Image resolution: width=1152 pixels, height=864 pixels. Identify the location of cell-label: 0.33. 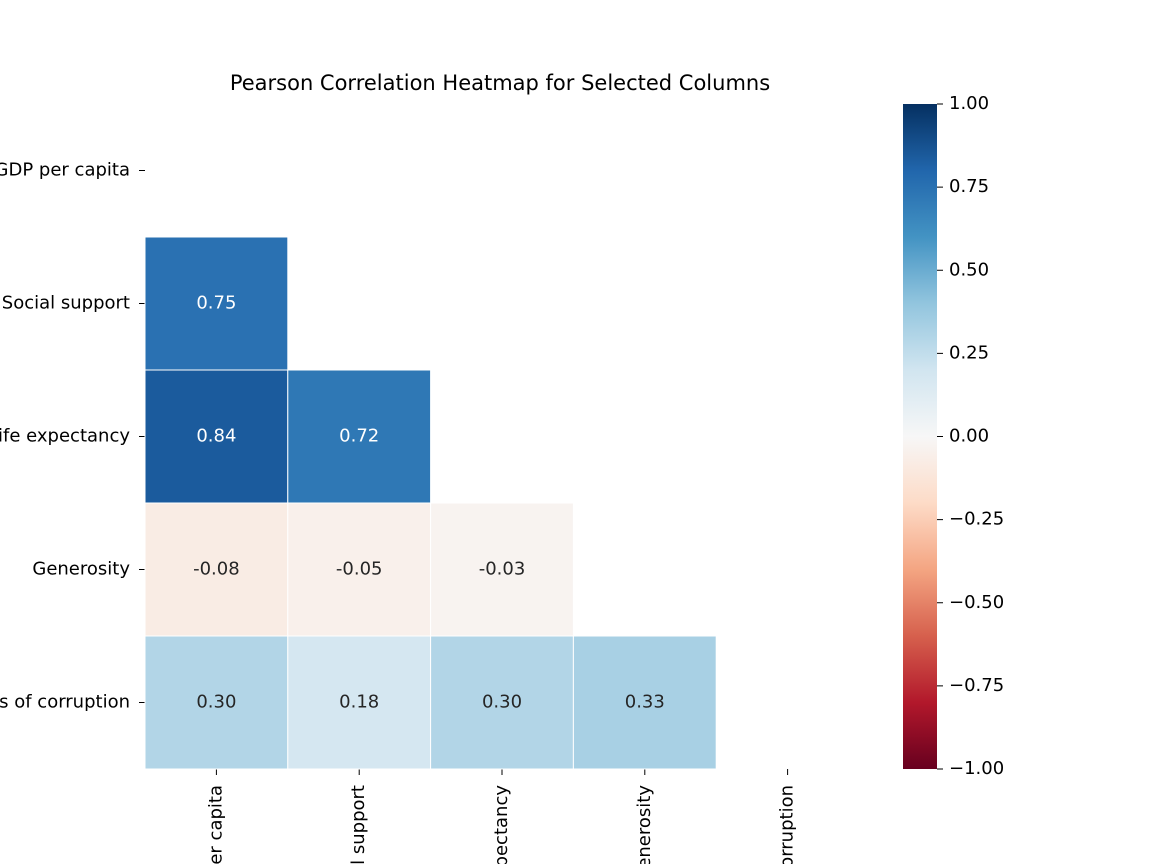
(645, 702).